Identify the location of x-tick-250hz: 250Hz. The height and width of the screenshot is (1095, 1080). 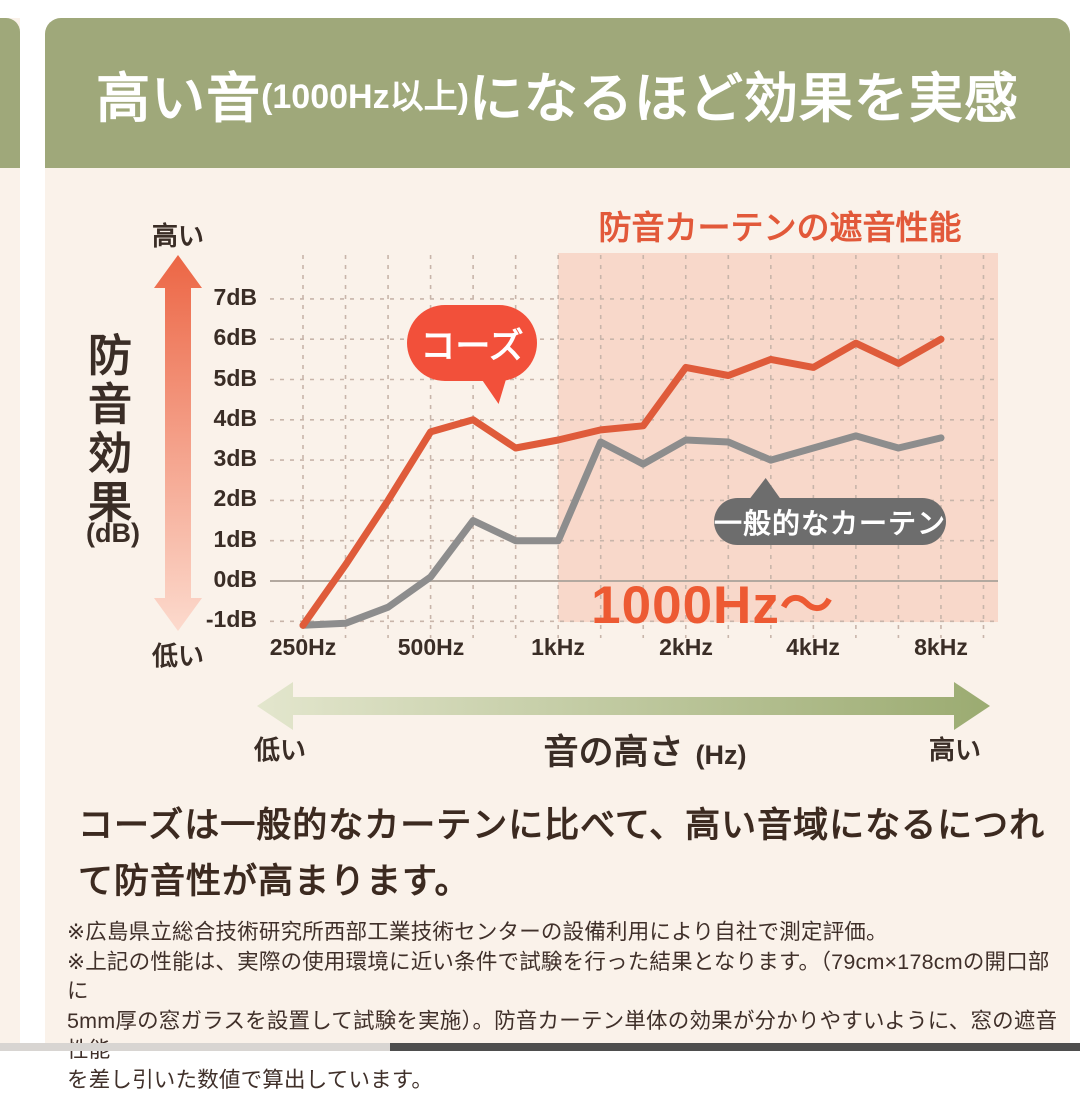
(303, 647).